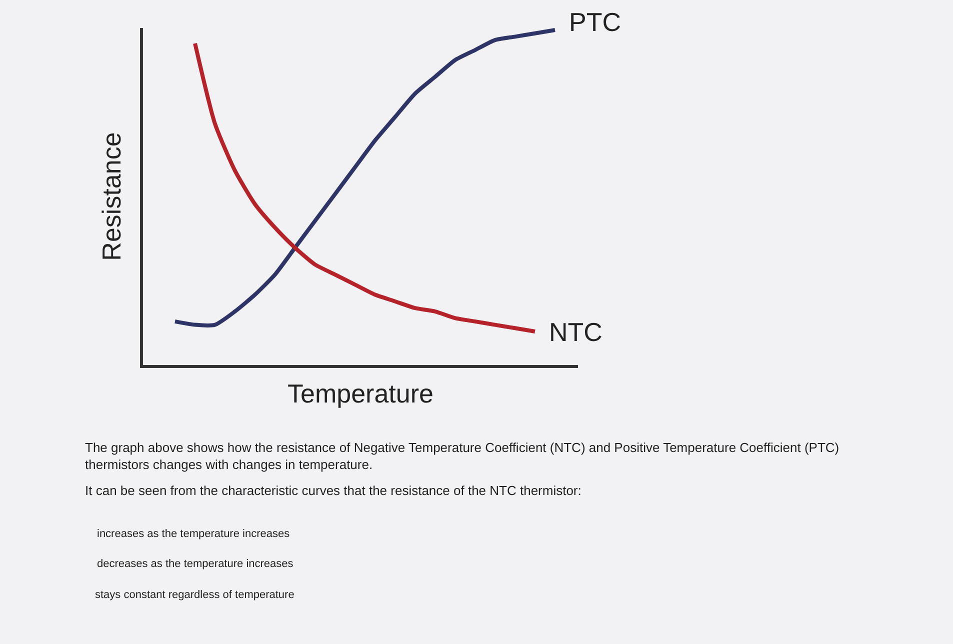 The image size is (953, 644). What do you see at coordinates (361, 393) in the screenshot?
I see `x-axis-title: Temperature` at bounding box center [361, 393].